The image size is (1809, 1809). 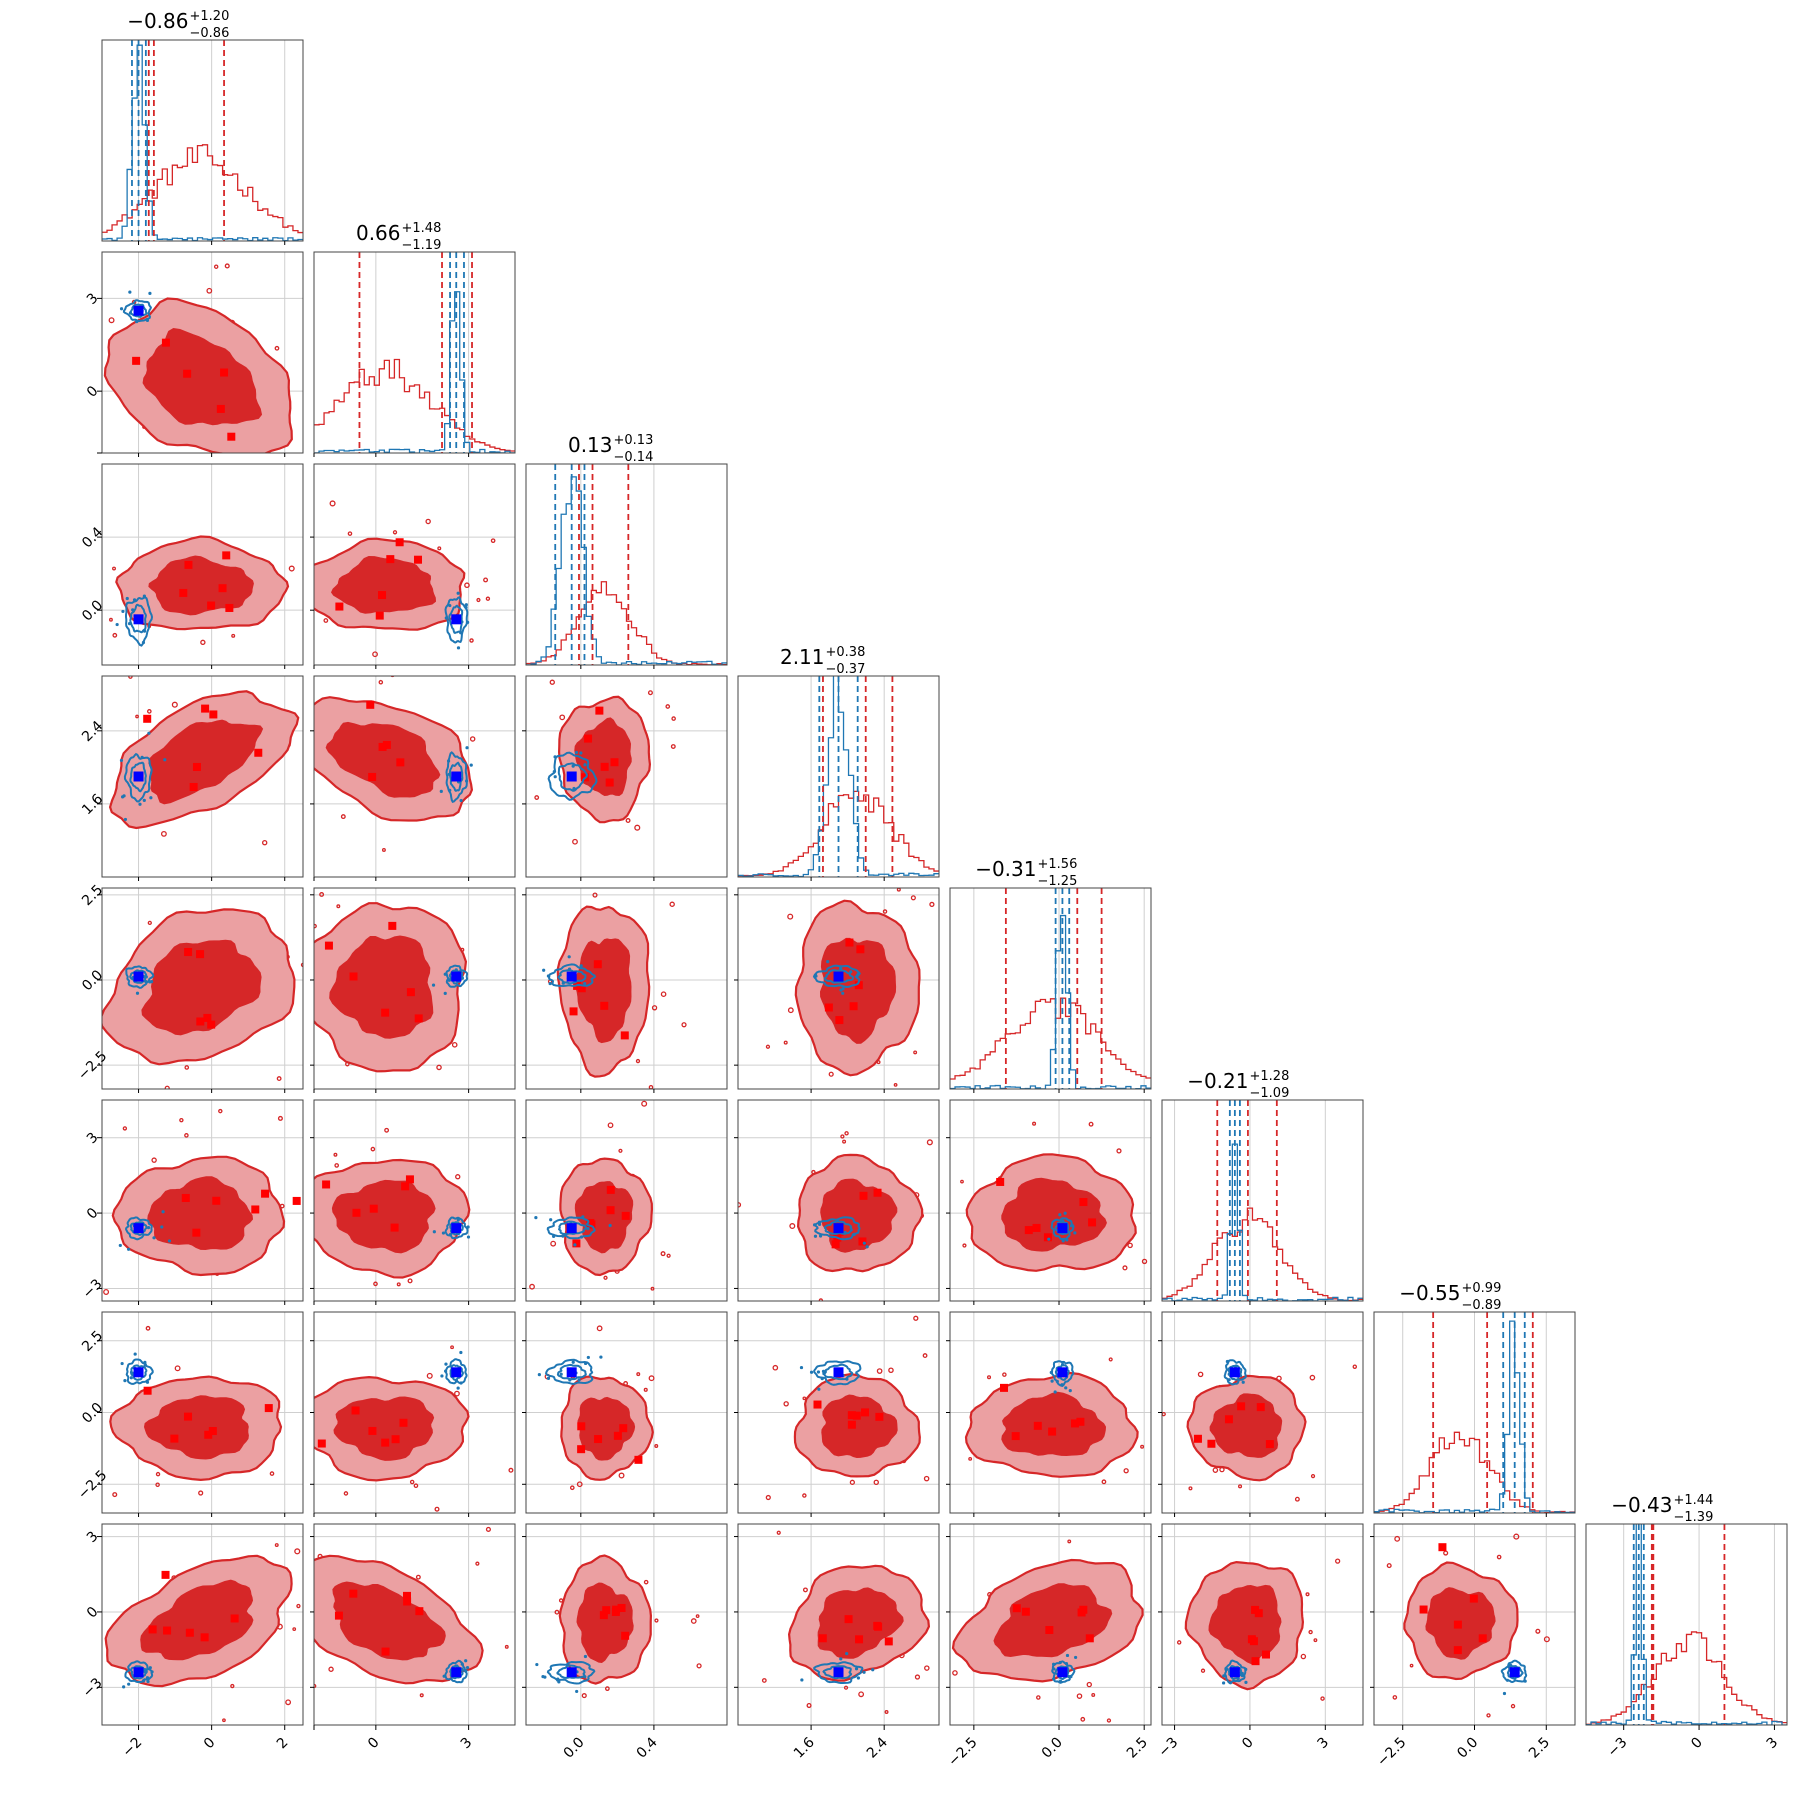 I want to click on x-tick-label: −2.5, so click(x=962, y=1752).